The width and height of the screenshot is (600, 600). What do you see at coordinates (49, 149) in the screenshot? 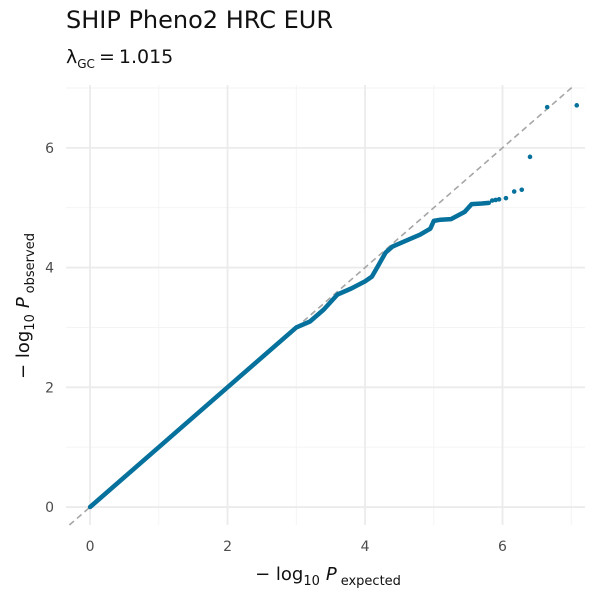
I see `y-tick-label: 6` at bounding box center [49, 149].